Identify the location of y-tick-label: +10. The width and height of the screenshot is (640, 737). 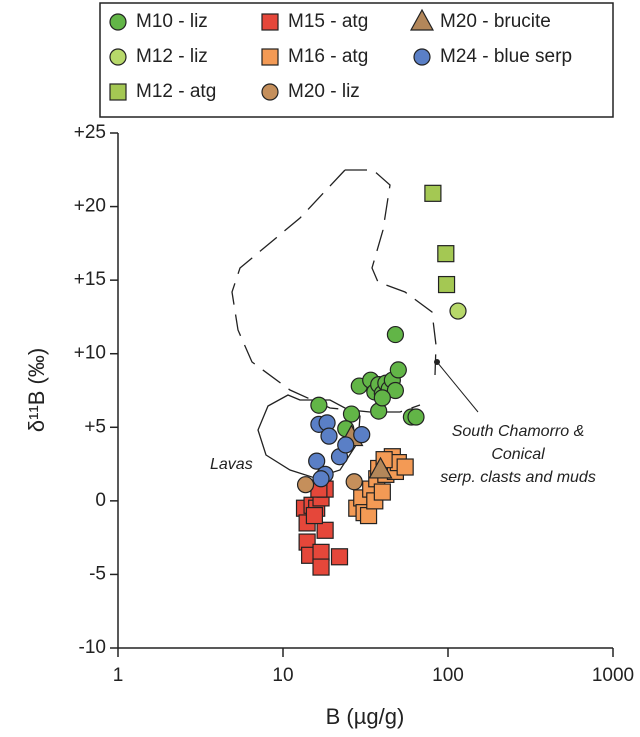
(90, 353).